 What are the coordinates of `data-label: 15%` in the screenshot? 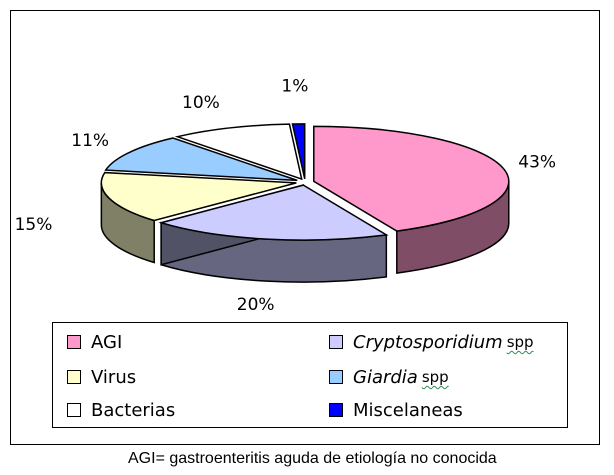 It's located at (34, 225).